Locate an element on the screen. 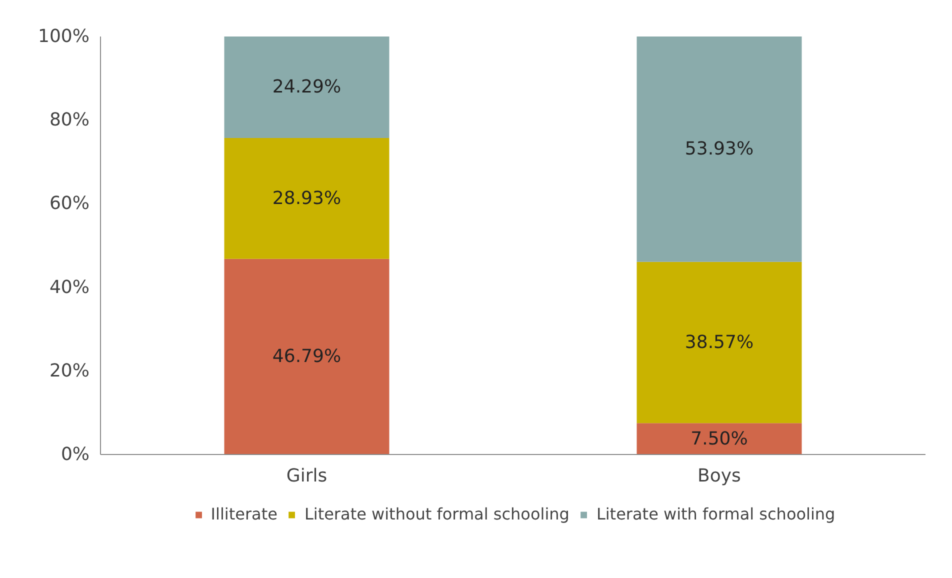  x-tick-label: Girls is located at coordinates (307, 476).